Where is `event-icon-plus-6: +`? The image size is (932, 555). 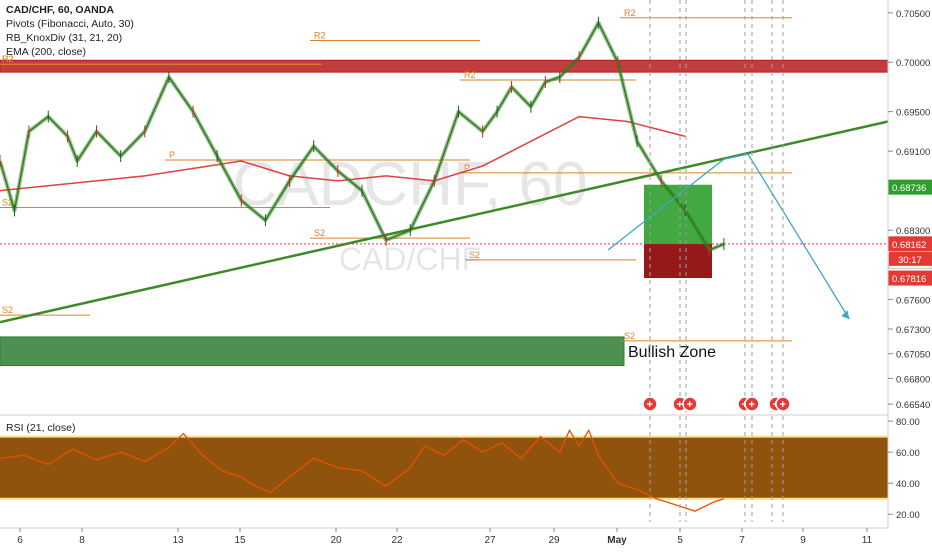 event-icon-plus-6: + is located at coordinates (783, 405).